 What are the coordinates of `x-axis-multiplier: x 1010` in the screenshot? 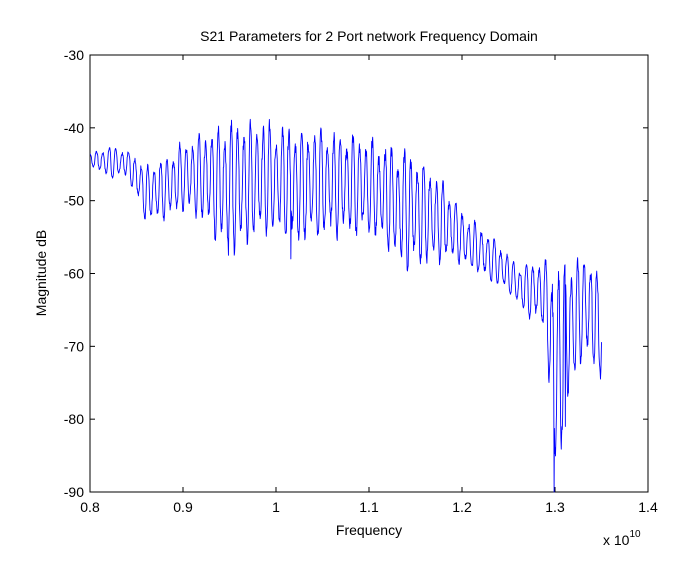 It's located at (622, 538).